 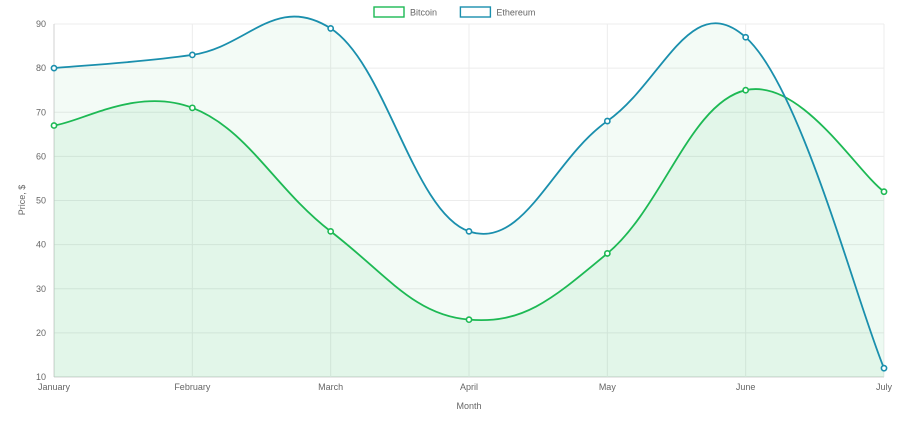 What do you see at coordinates (608, 387) in the screenshot?
I see `x-tick-label: May` at bounding box center [608, 387].